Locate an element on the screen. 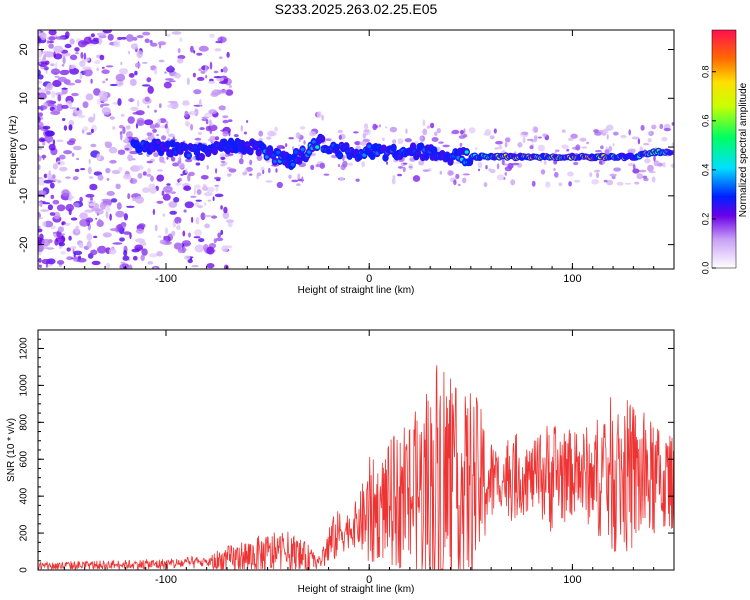  colorbar is located at coordinates (724, 149).